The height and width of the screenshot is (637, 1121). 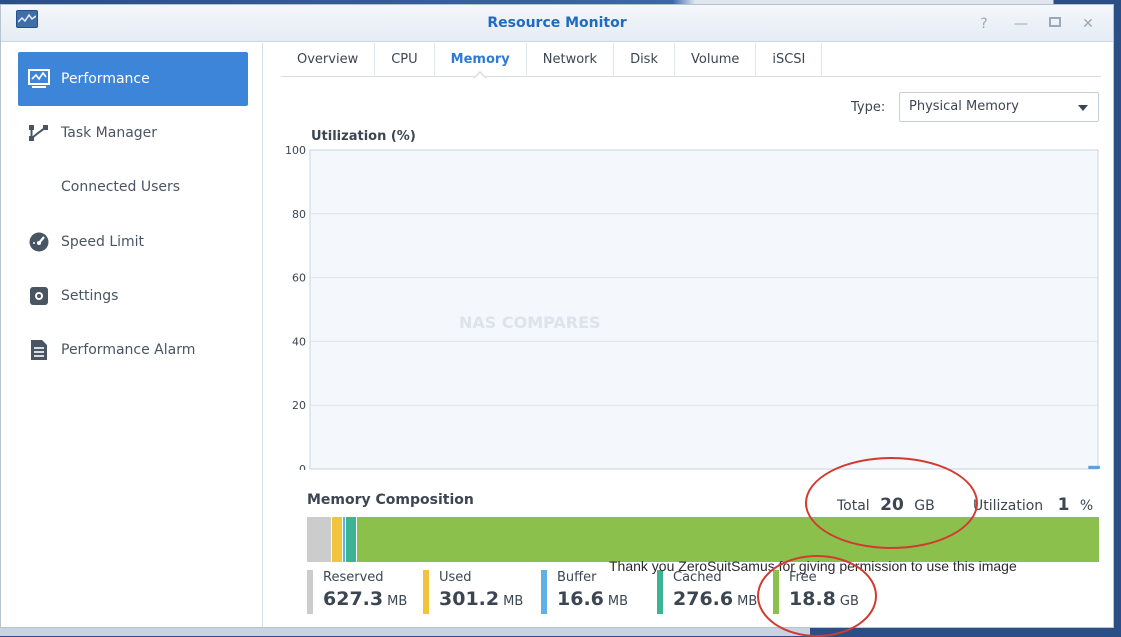 I want to click on memory-composition-bar, so click(x=703, y=539).